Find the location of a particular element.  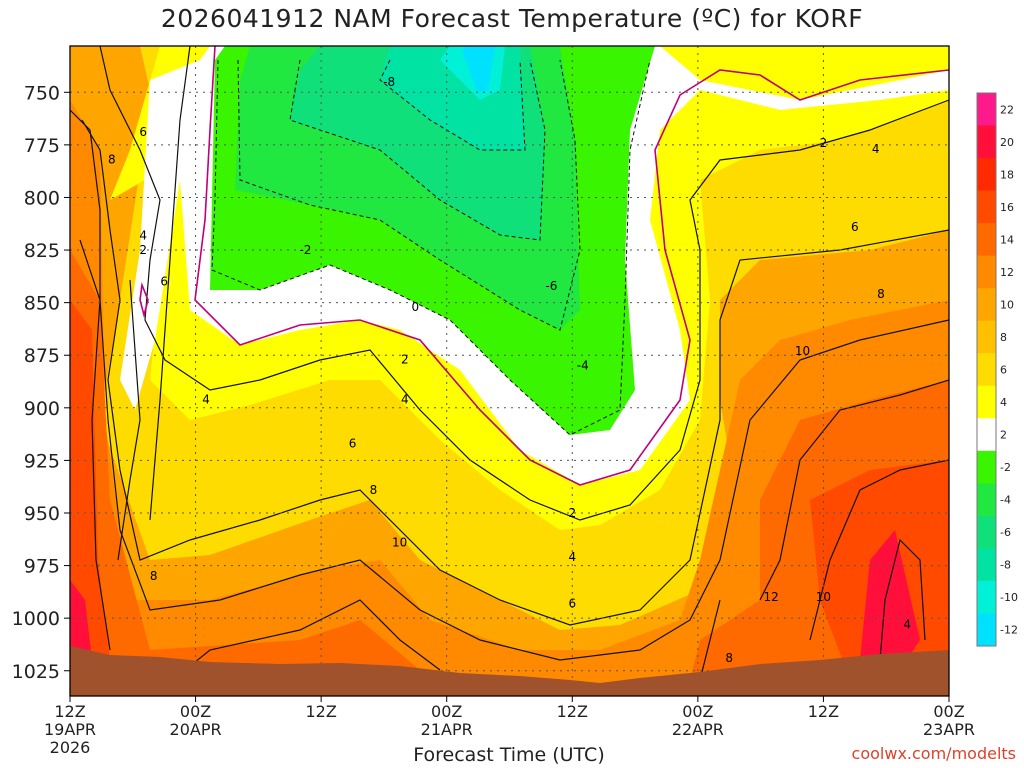

y-tick-label: 750 is located at coordinates (42, 93).